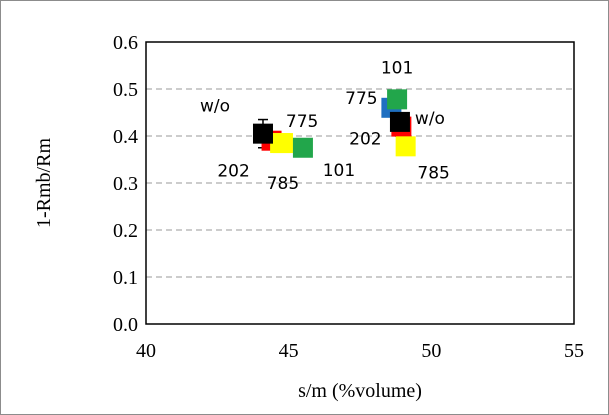 The image size is (609, 415). Describe the element at coordinates (146, 351) in the screenshot. I see `x-tick-label: 40` at that location.